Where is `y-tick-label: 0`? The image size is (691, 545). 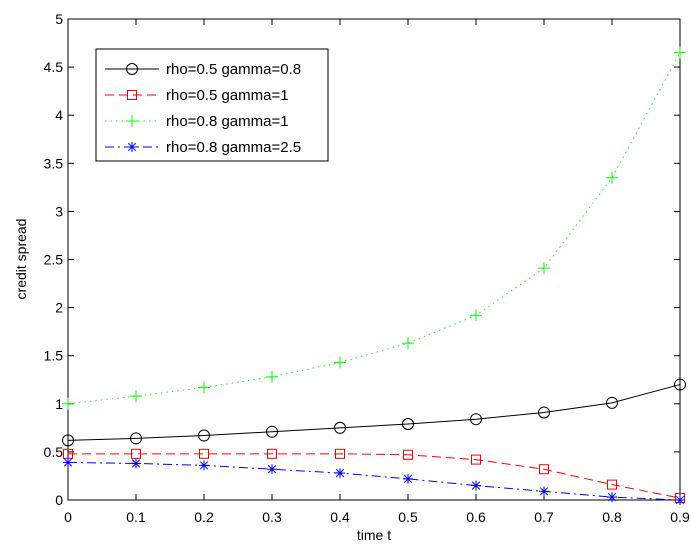 y-tick-label: 0 is located at coordinates (59, 500).